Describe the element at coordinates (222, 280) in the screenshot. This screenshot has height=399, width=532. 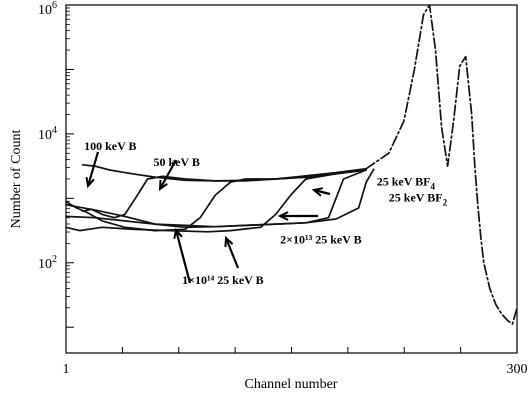
I see `annotation-label-6: 1×10¹⁴ 25 keV B` at that location.